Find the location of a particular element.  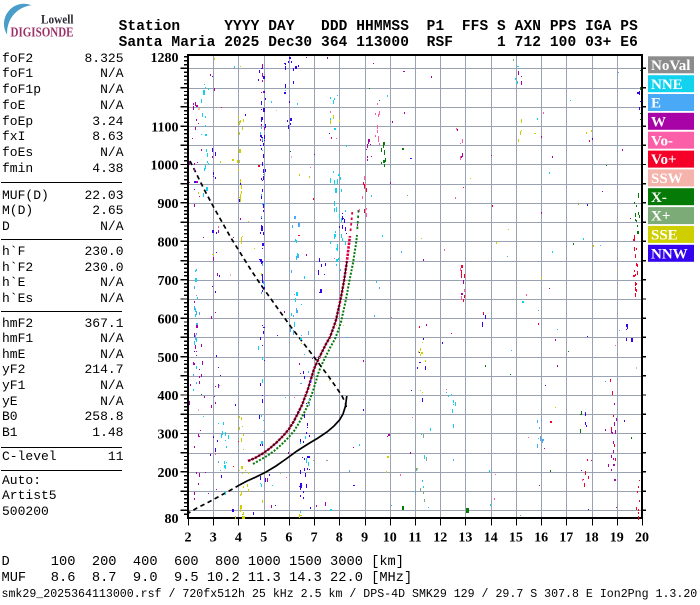

svg-text: 15 is located at coordinates (516, 538).